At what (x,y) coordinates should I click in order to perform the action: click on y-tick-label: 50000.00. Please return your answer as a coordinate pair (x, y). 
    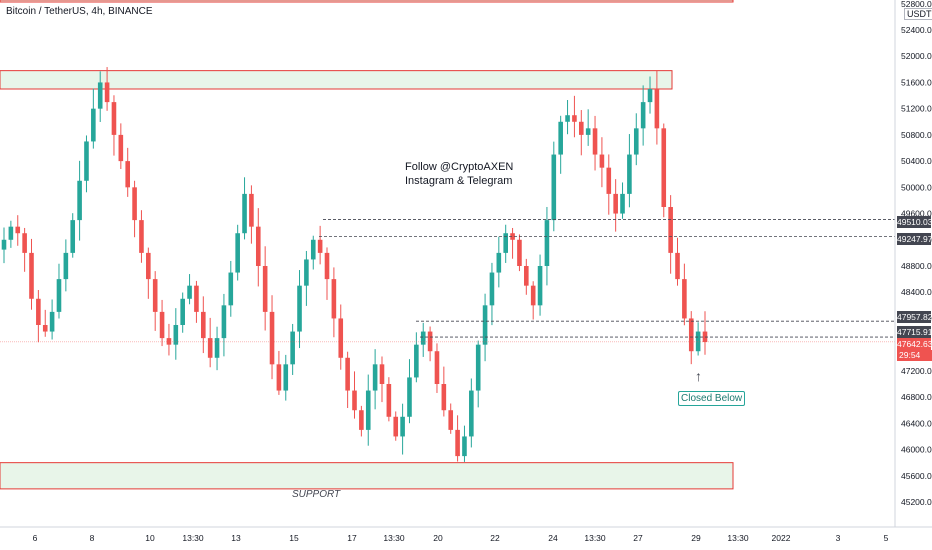
    Looking at the image, I should click on (916, 187).